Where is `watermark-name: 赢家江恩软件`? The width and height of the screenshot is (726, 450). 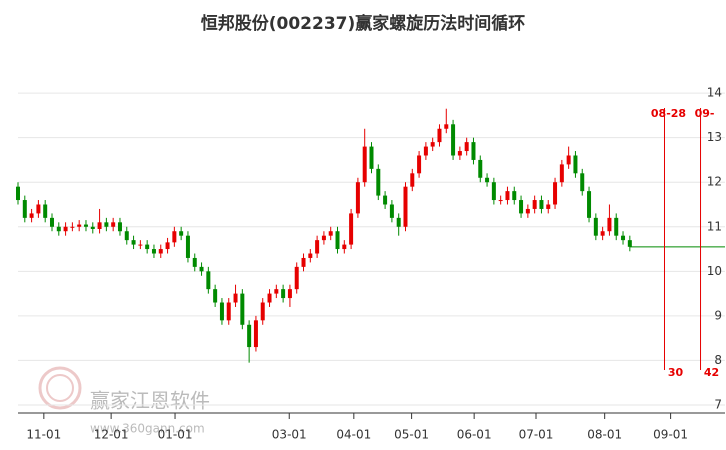 watermark-name: 赢家江恩软件 is located at coordinates (150, 401).